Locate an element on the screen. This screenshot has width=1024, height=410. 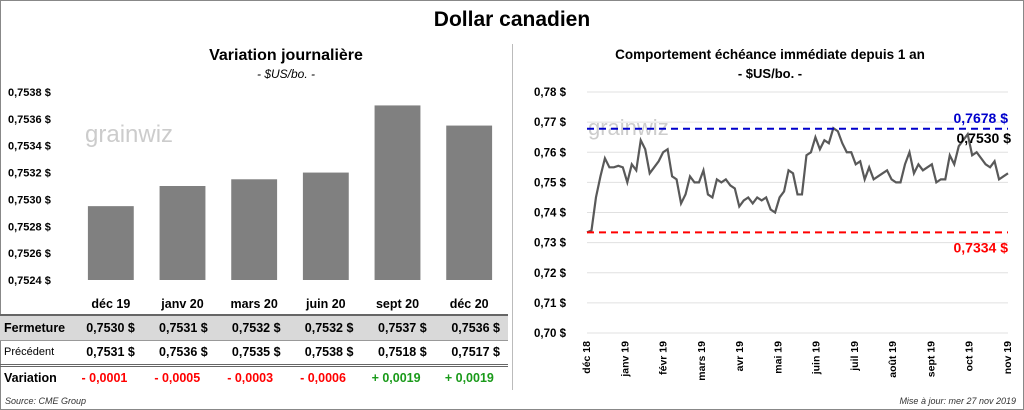
y-tick-label: 0,7524 $ is located at coordinates (29, 281).